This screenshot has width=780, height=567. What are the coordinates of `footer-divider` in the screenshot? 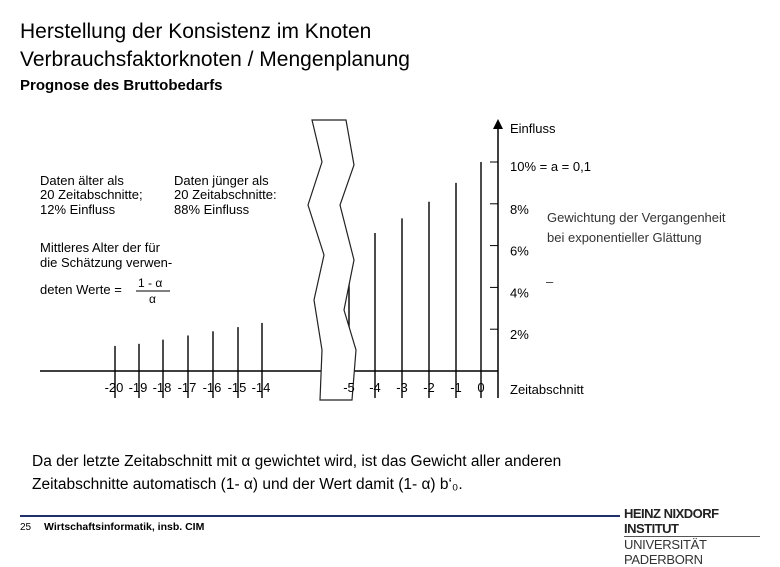 It's located at (320, 516).